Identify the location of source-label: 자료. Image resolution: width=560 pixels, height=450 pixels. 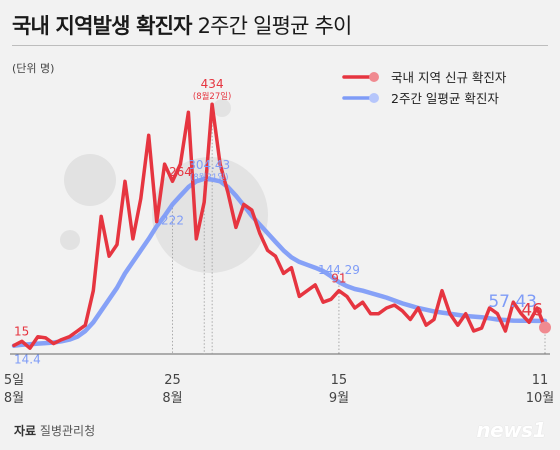
(25, 431).